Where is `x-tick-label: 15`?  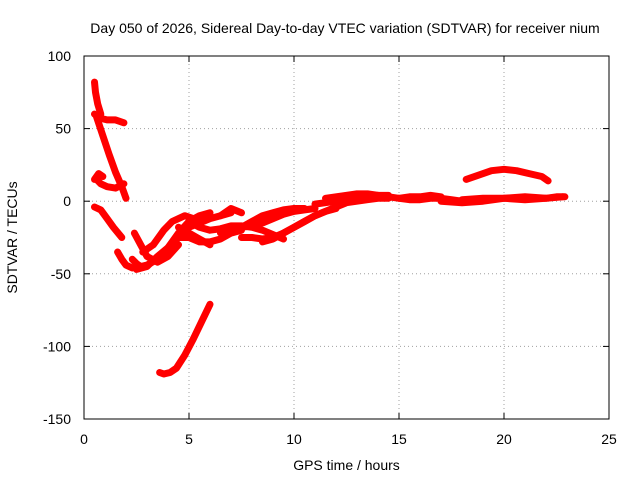
x-tick-label: 15 is located at coordinates (399, 439).